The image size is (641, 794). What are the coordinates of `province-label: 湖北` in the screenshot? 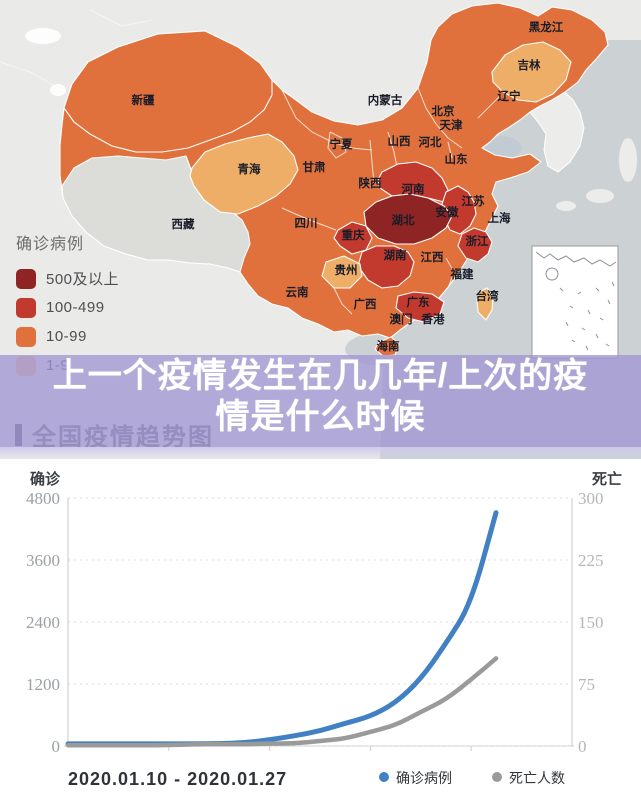 It's located at (403, 220).